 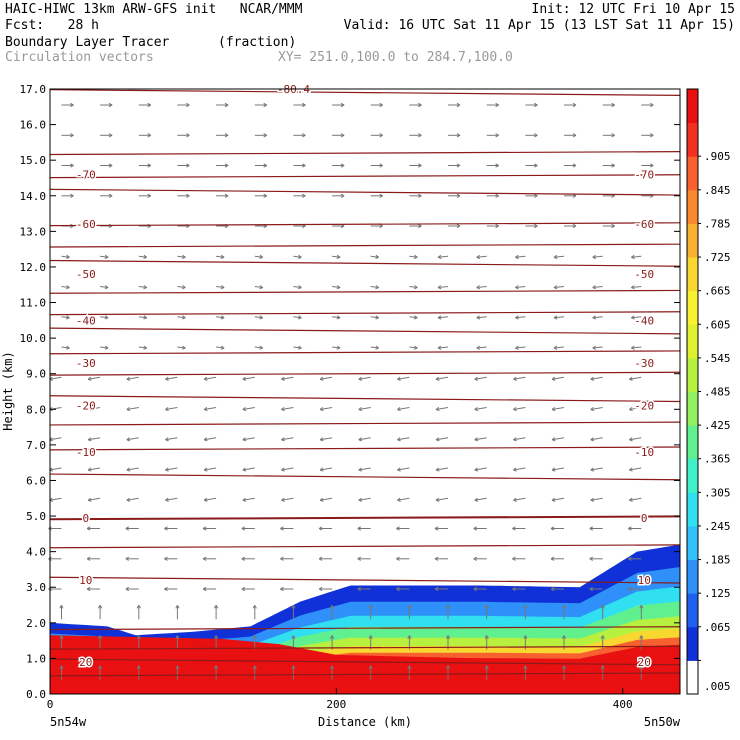 I want to click on colorbar-label: .845, so click(x=717, y=190).